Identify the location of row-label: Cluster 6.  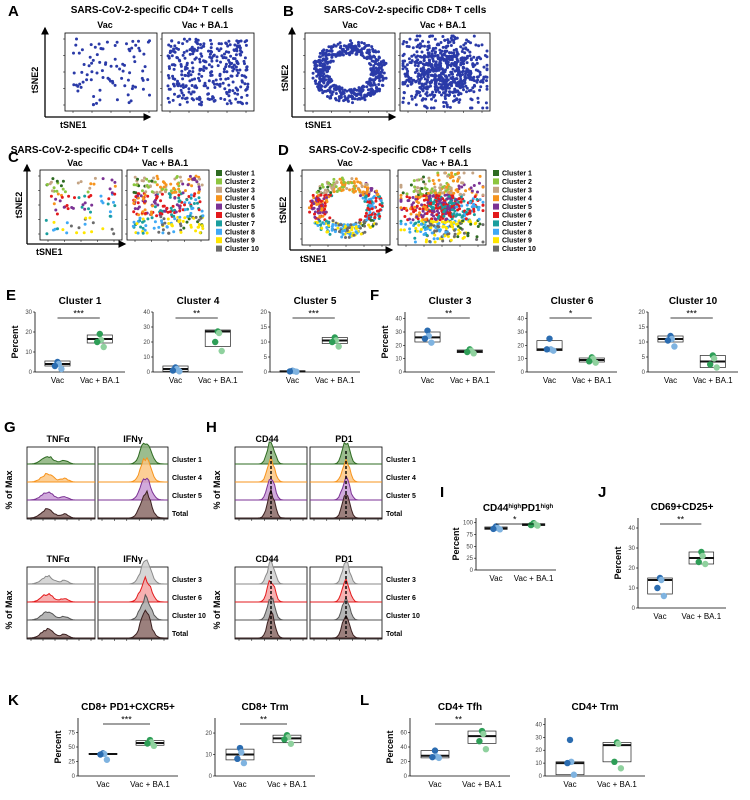
(187, 598).